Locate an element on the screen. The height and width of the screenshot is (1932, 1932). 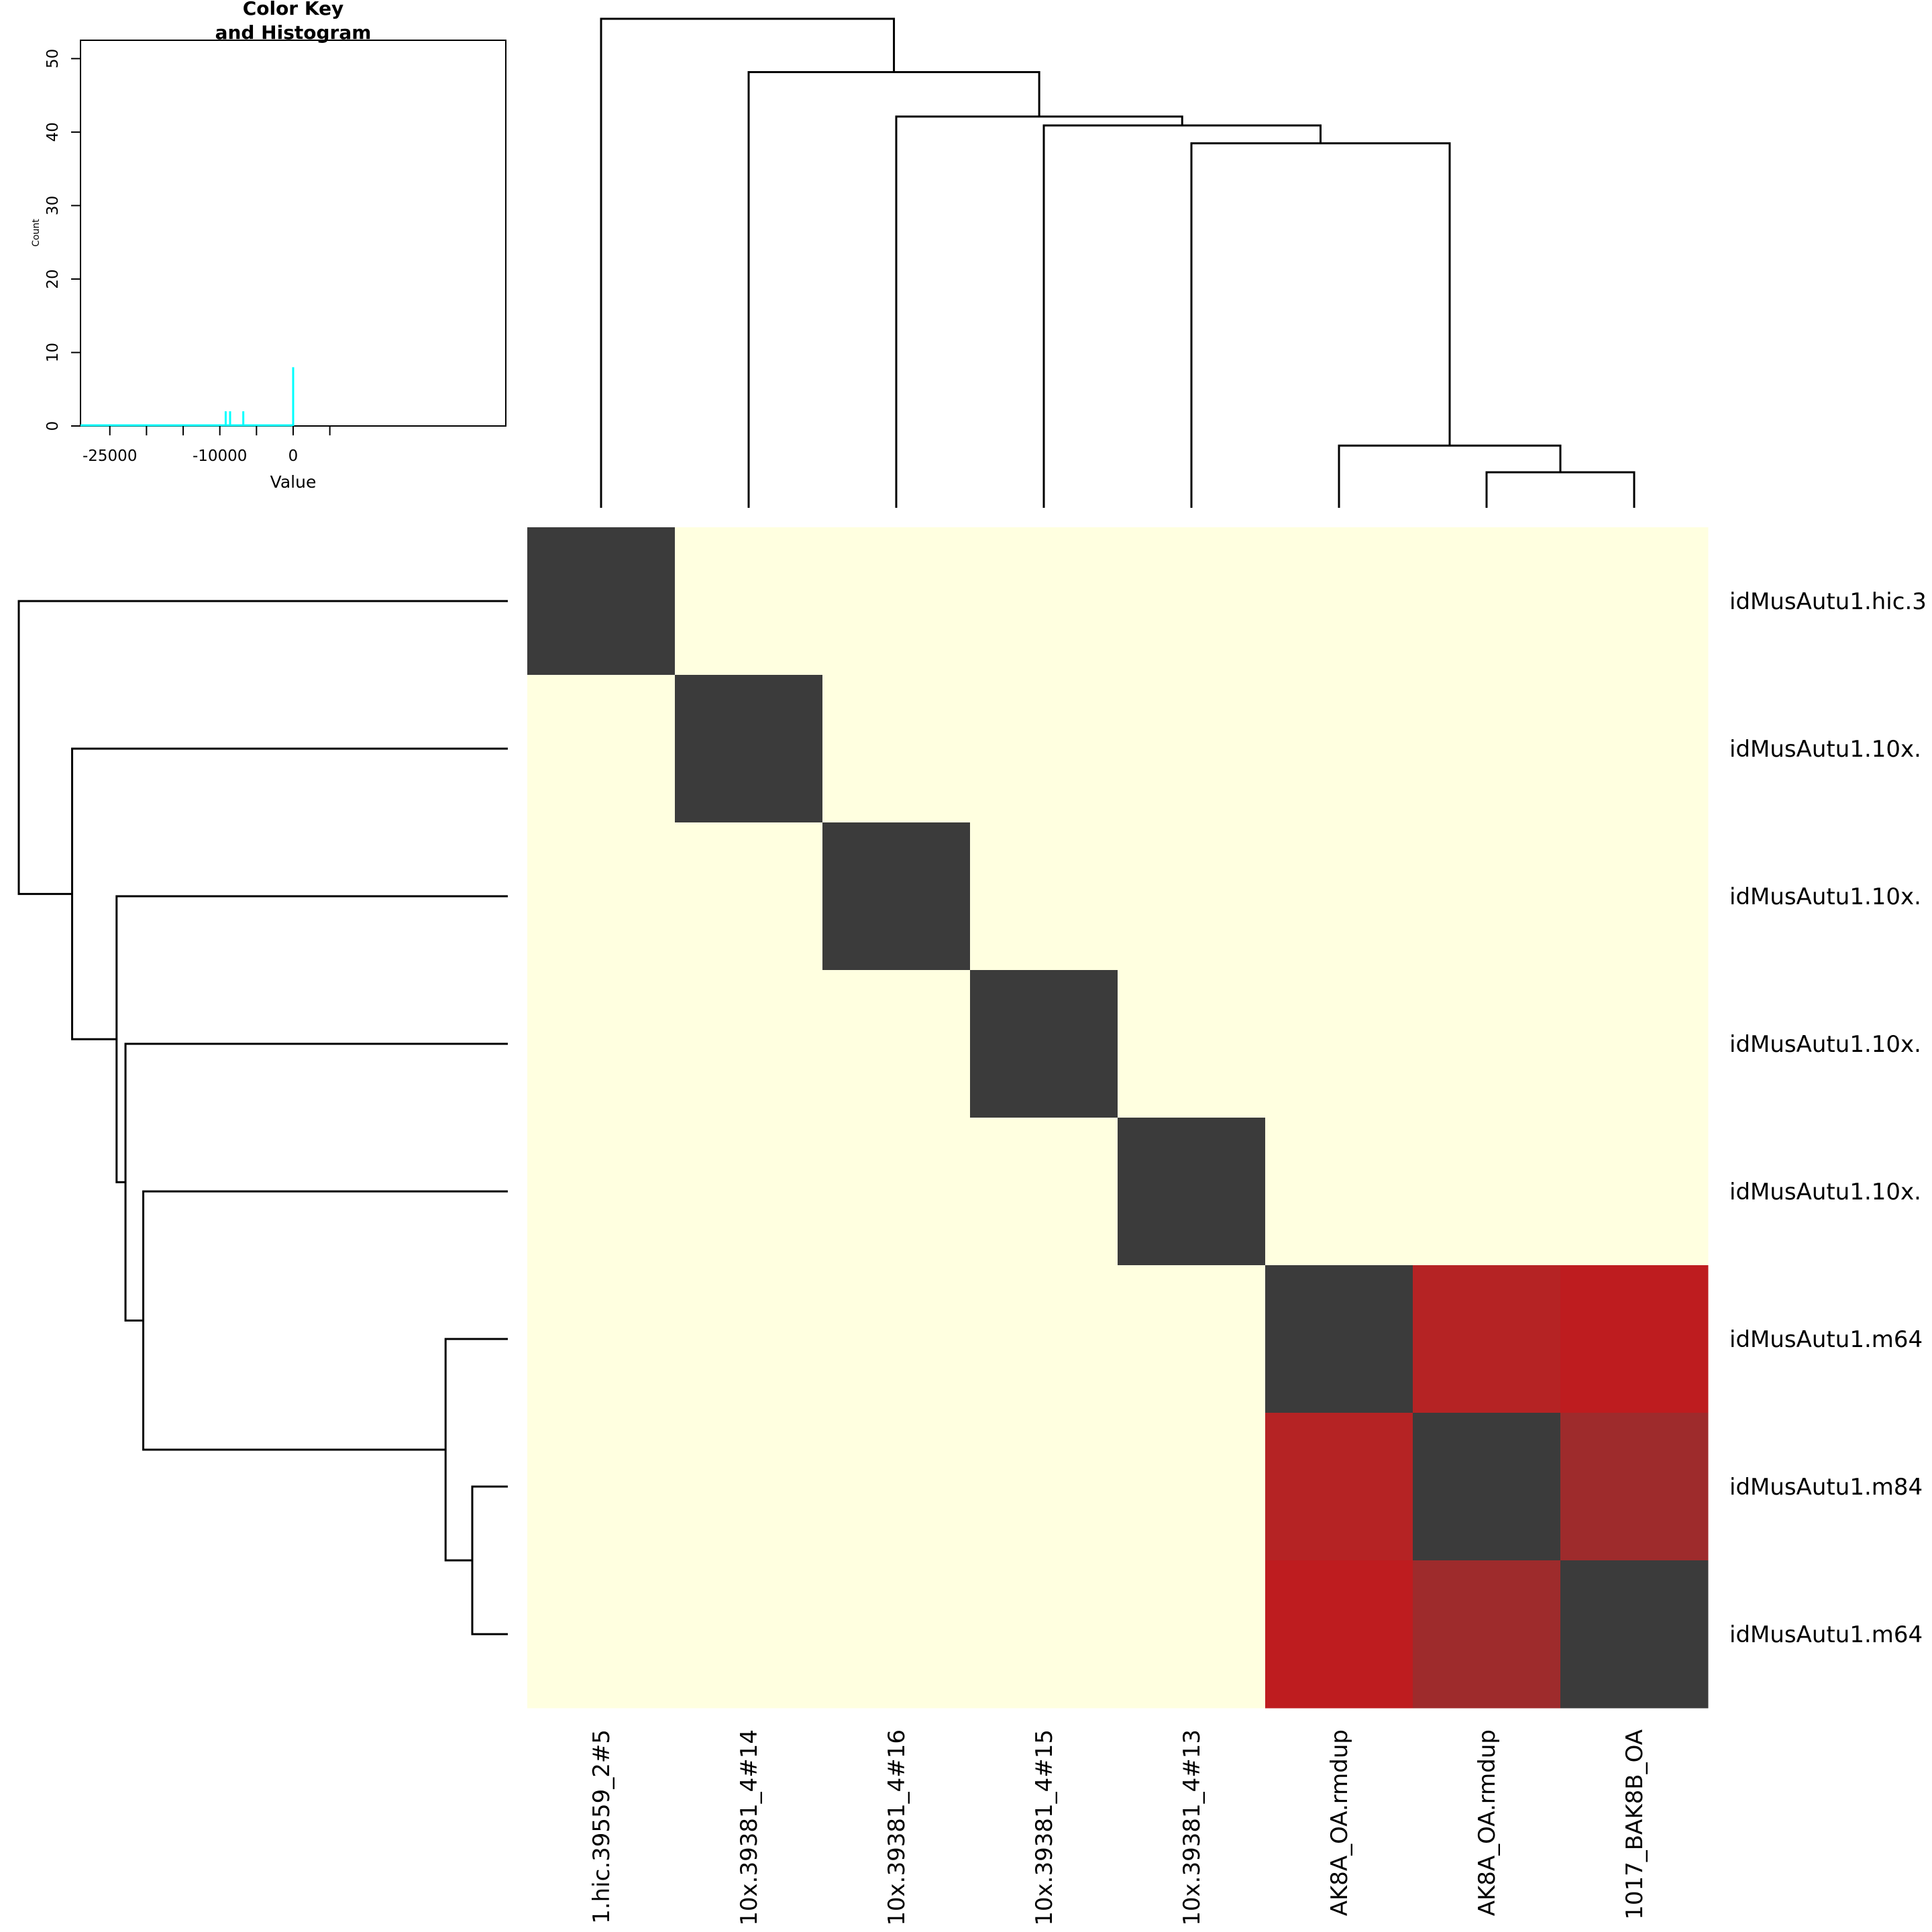
column-label: 10x.39381_4#15 is located at coordinates (1044, 1827).